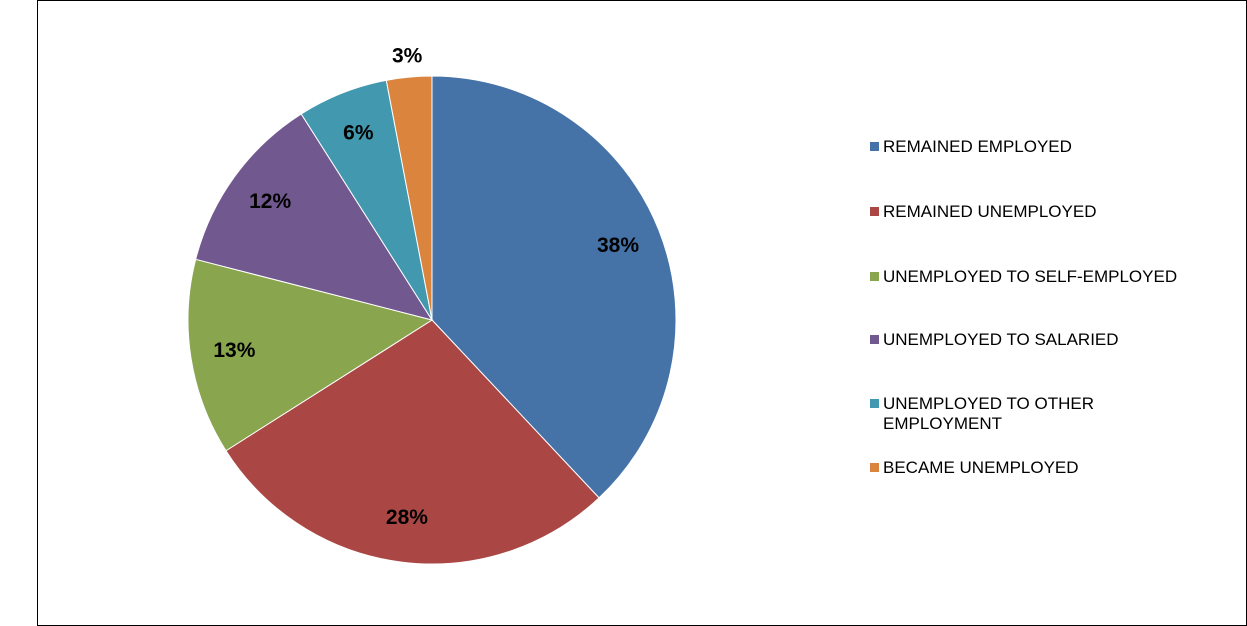 Image resolution: width=1247 pixels, height=626 pixels. I want to click on data-label: 38%, so click(618, 245).